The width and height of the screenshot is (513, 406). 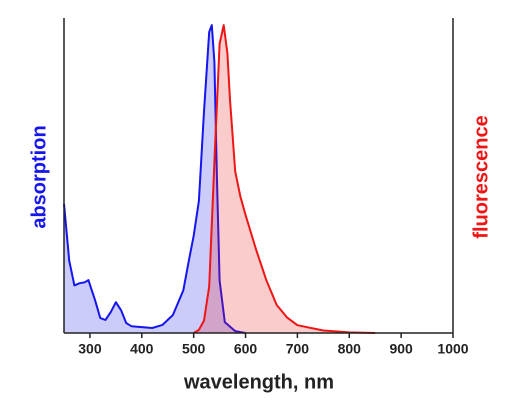 I want to click on x-tick-label: 1000, so click(x=452, y=349).